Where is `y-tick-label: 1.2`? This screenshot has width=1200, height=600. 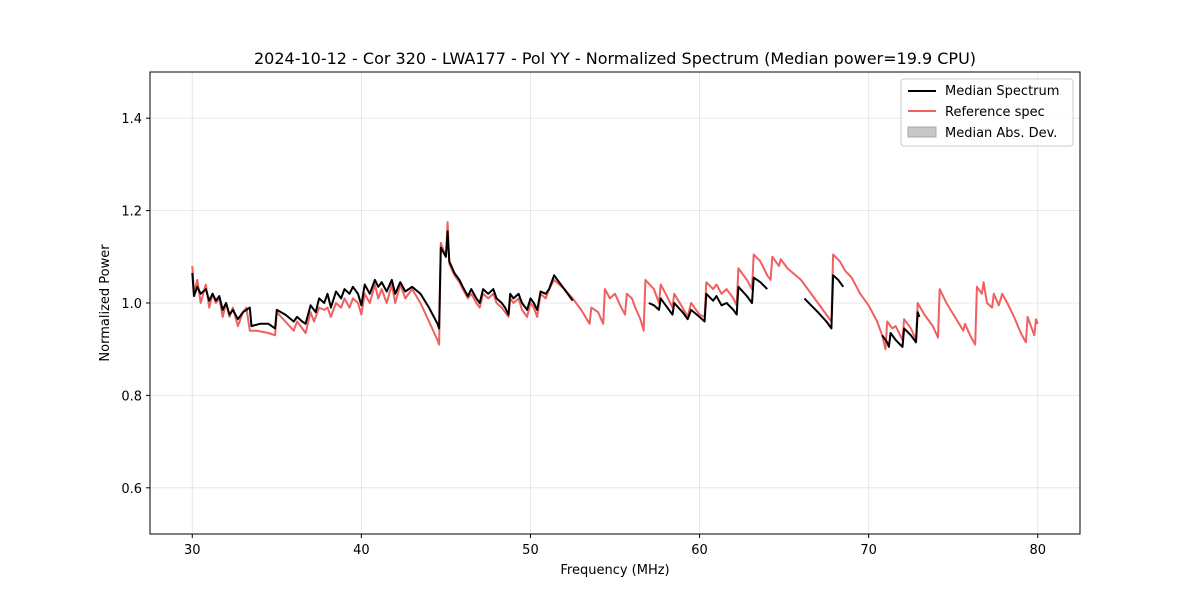 y-tick-label: 1.2 is located at coordinates (131, 212).